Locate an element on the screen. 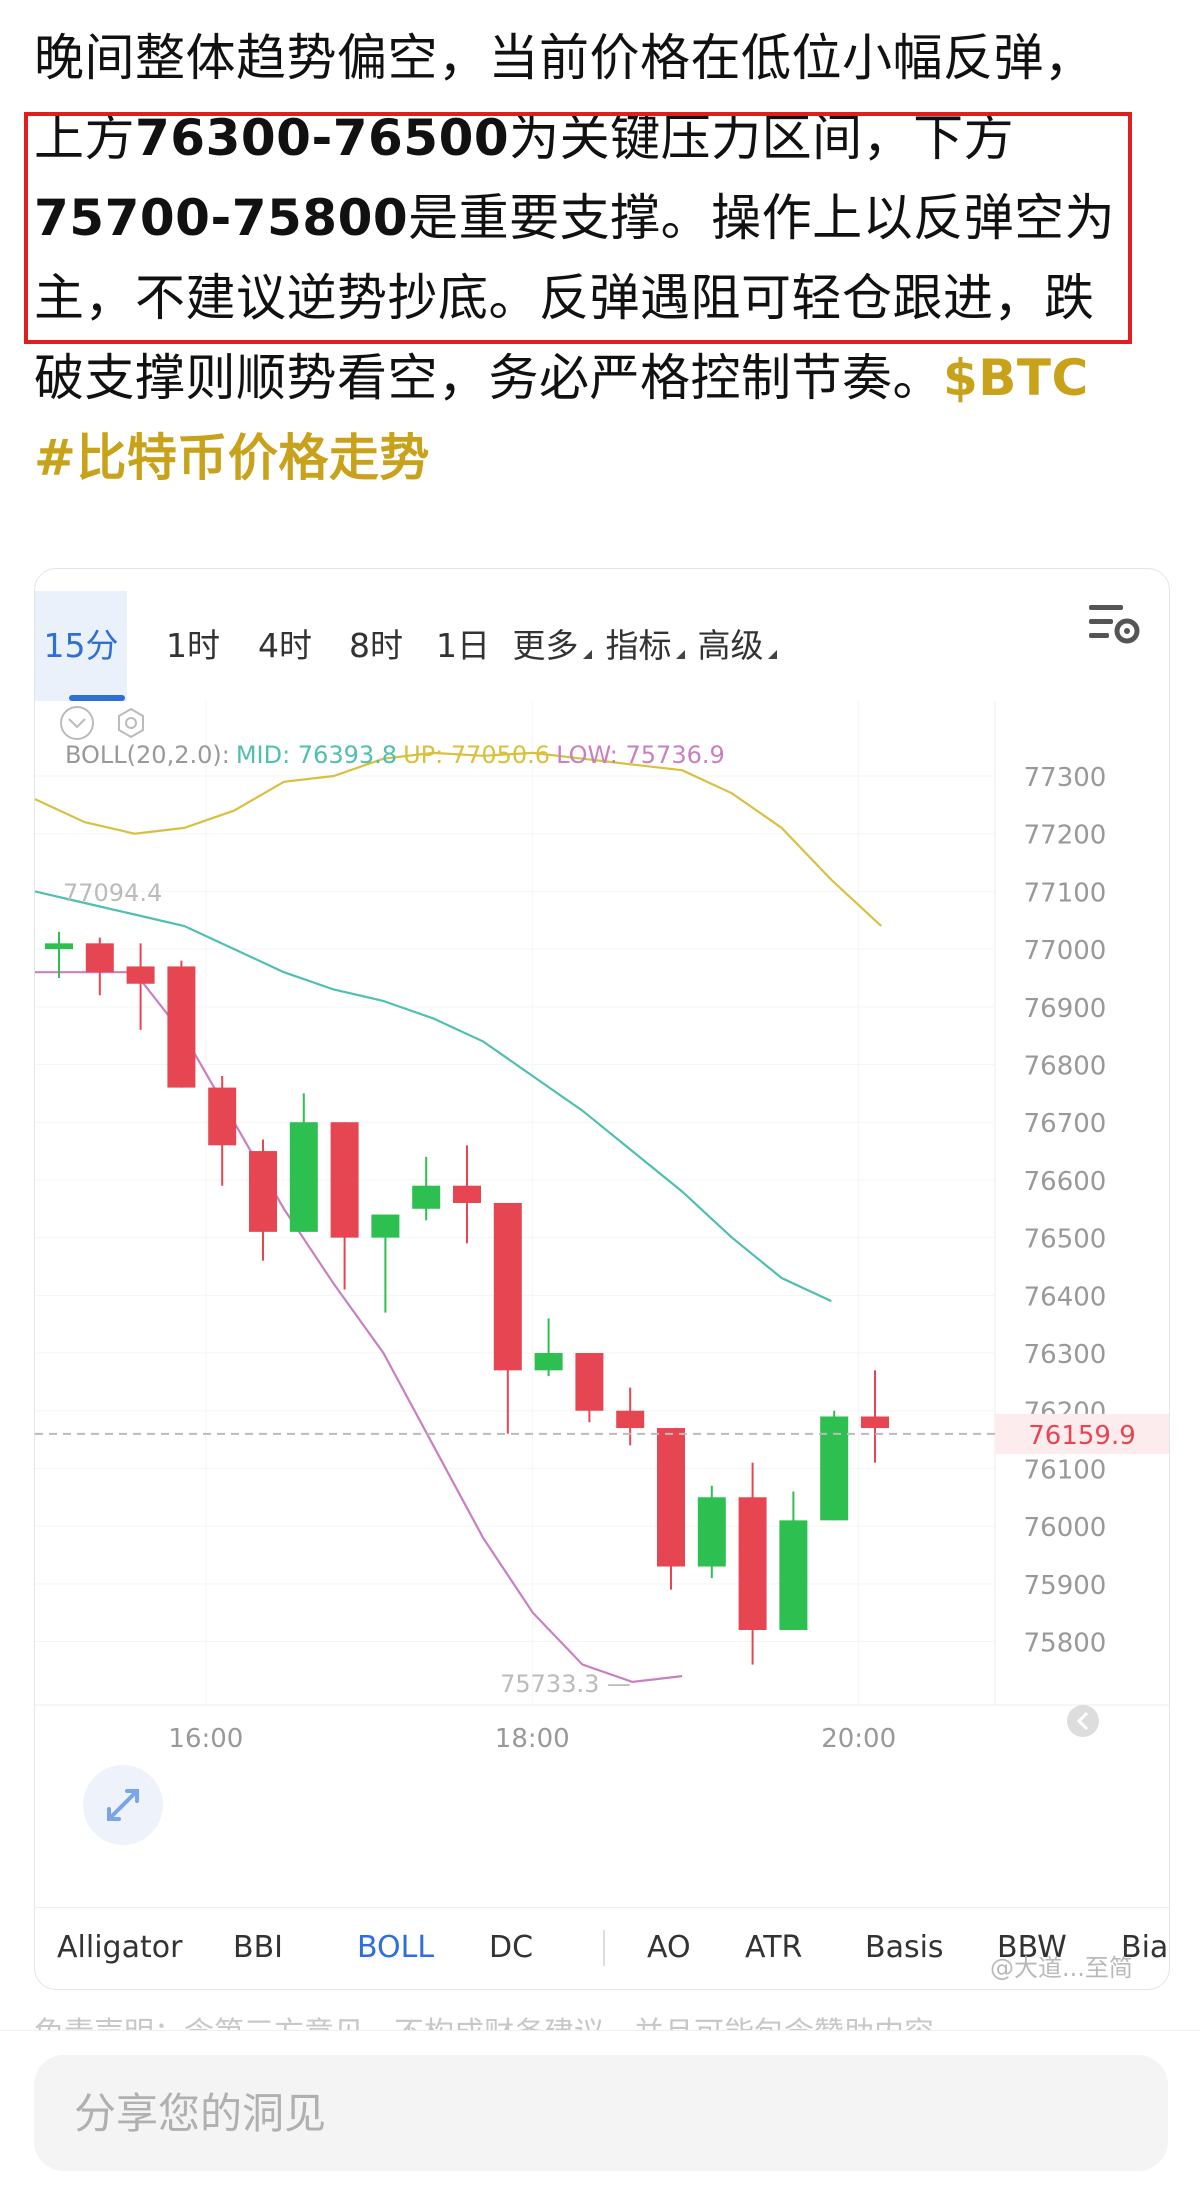  y-tick-label: 76900 is located at coordinates (1065, 1009).